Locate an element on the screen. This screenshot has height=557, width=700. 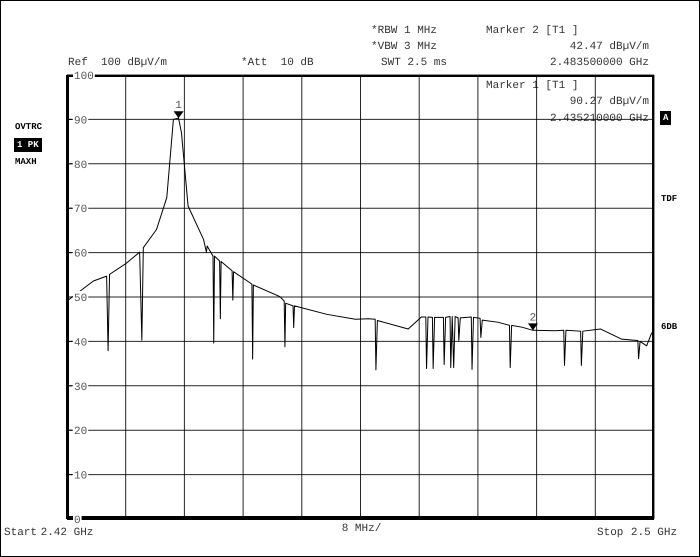
annotation: 1 is located at coordinates (178, 106).